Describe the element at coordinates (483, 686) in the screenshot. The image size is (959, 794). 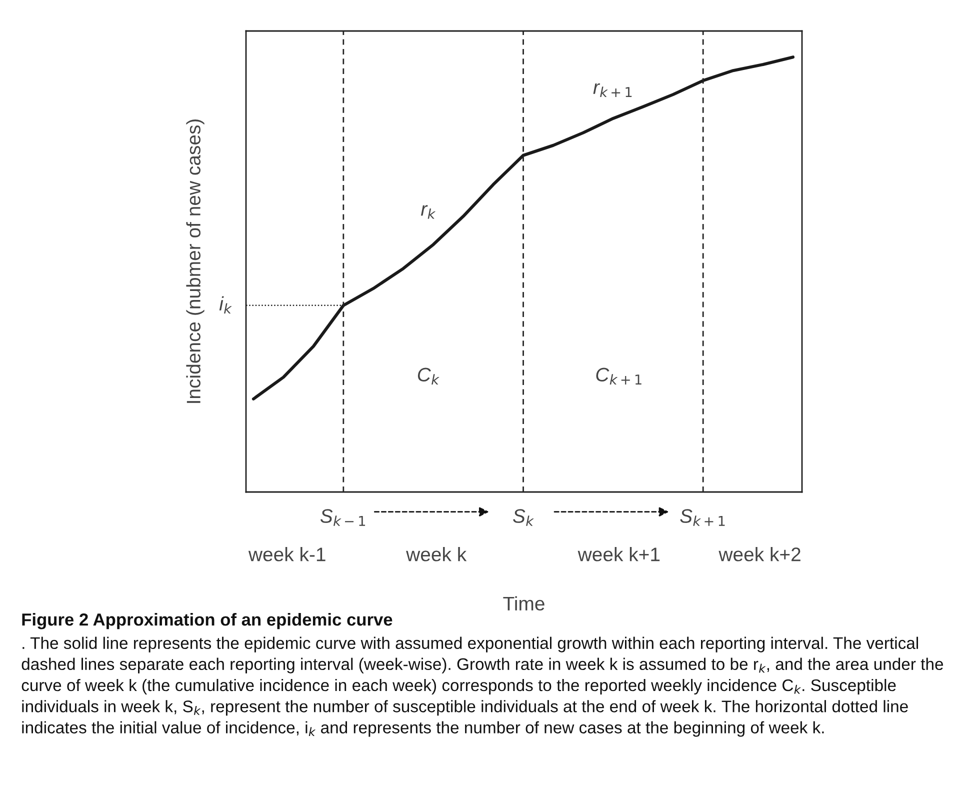
I see `text: . The solid line represents the epidemic curve with assumed exponential growth within each reporting interval. The vertical dashed lines separate each reporting interval (week-wise). Growth rate in week k is assumed to be r$_{k}$, and the area under the curve of week k (the cumulative incidence in each week) corresponds to the reported weekly incidence C$_{k}$. Susceptible individuals in week k, S$_{k}$, represent the number of susceptible individuals at the end of week k. The horizontal dotted line indicates the initial value of incidence, i$_{k}$ and represents the number of new cases at the beginning of week k.` at that location.